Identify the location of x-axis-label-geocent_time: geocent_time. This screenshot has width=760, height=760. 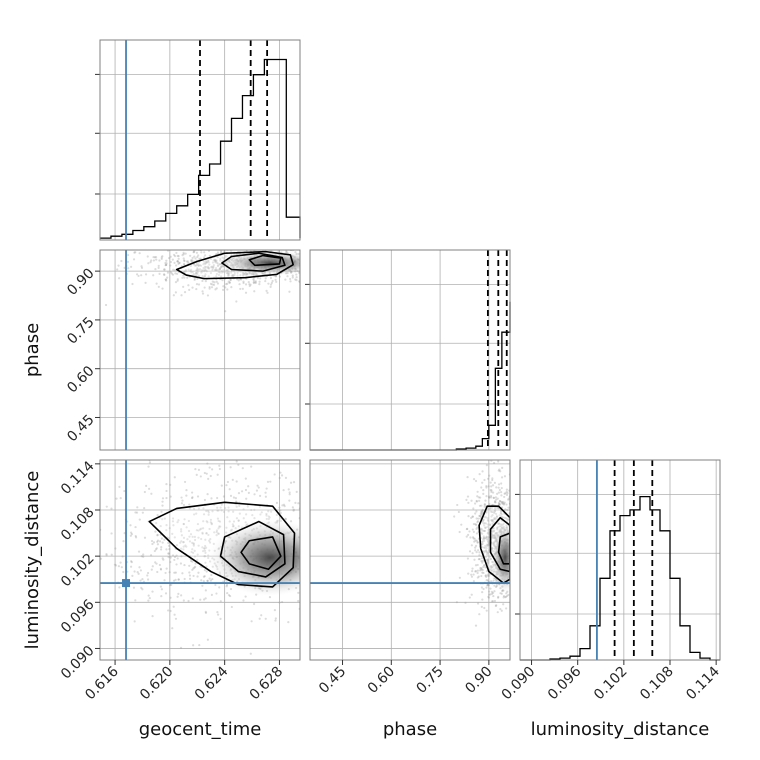
(200, 729).